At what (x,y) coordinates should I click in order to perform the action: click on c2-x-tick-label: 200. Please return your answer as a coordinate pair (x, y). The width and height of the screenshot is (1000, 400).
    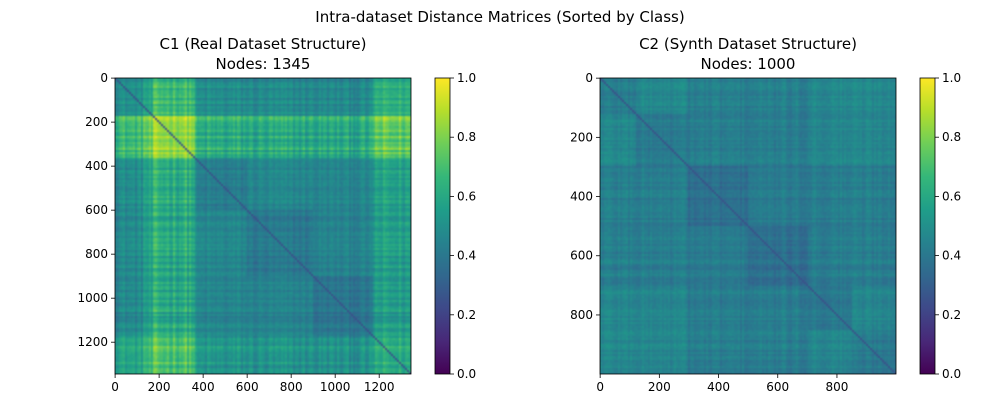
    Looking at the image, I should click on (659, 387).